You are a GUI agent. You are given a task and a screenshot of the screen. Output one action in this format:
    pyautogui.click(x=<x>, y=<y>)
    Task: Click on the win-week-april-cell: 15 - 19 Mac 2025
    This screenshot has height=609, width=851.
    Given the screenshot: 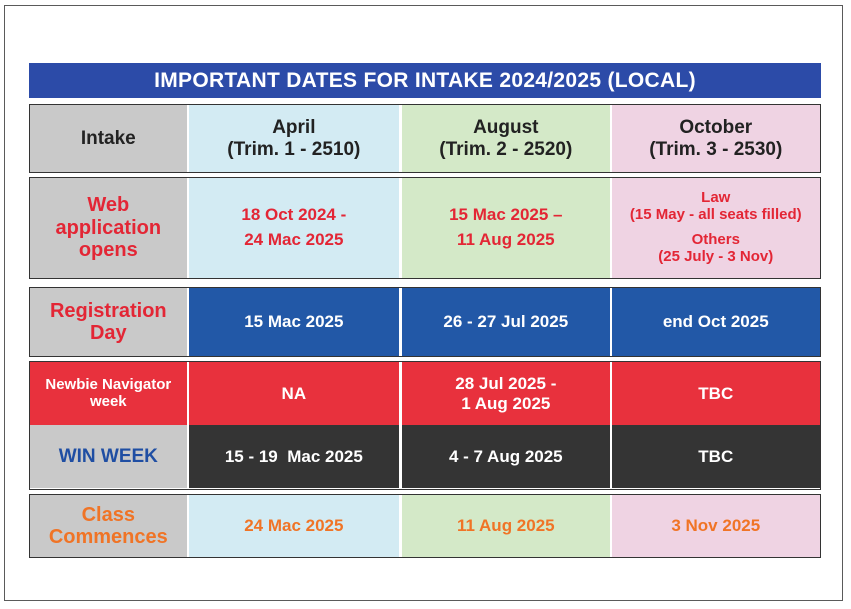 What is the action you would take?
    pyautogui.click(x=294, y=456)
    